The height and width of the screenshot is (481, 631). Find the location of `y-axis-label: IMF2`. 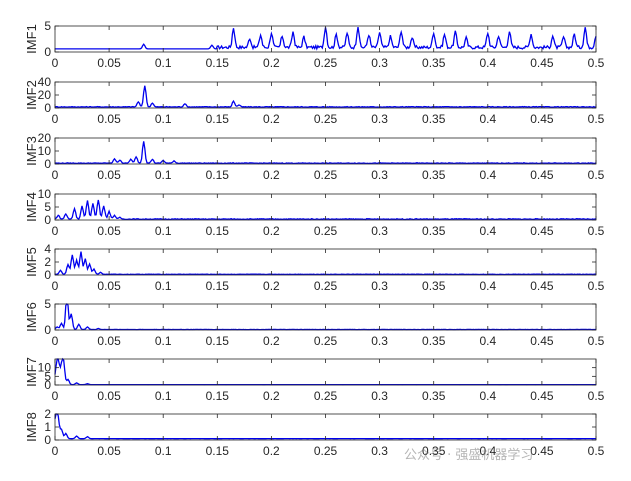

y-axis-label: IMF2 is located at coordinates (31, 95).